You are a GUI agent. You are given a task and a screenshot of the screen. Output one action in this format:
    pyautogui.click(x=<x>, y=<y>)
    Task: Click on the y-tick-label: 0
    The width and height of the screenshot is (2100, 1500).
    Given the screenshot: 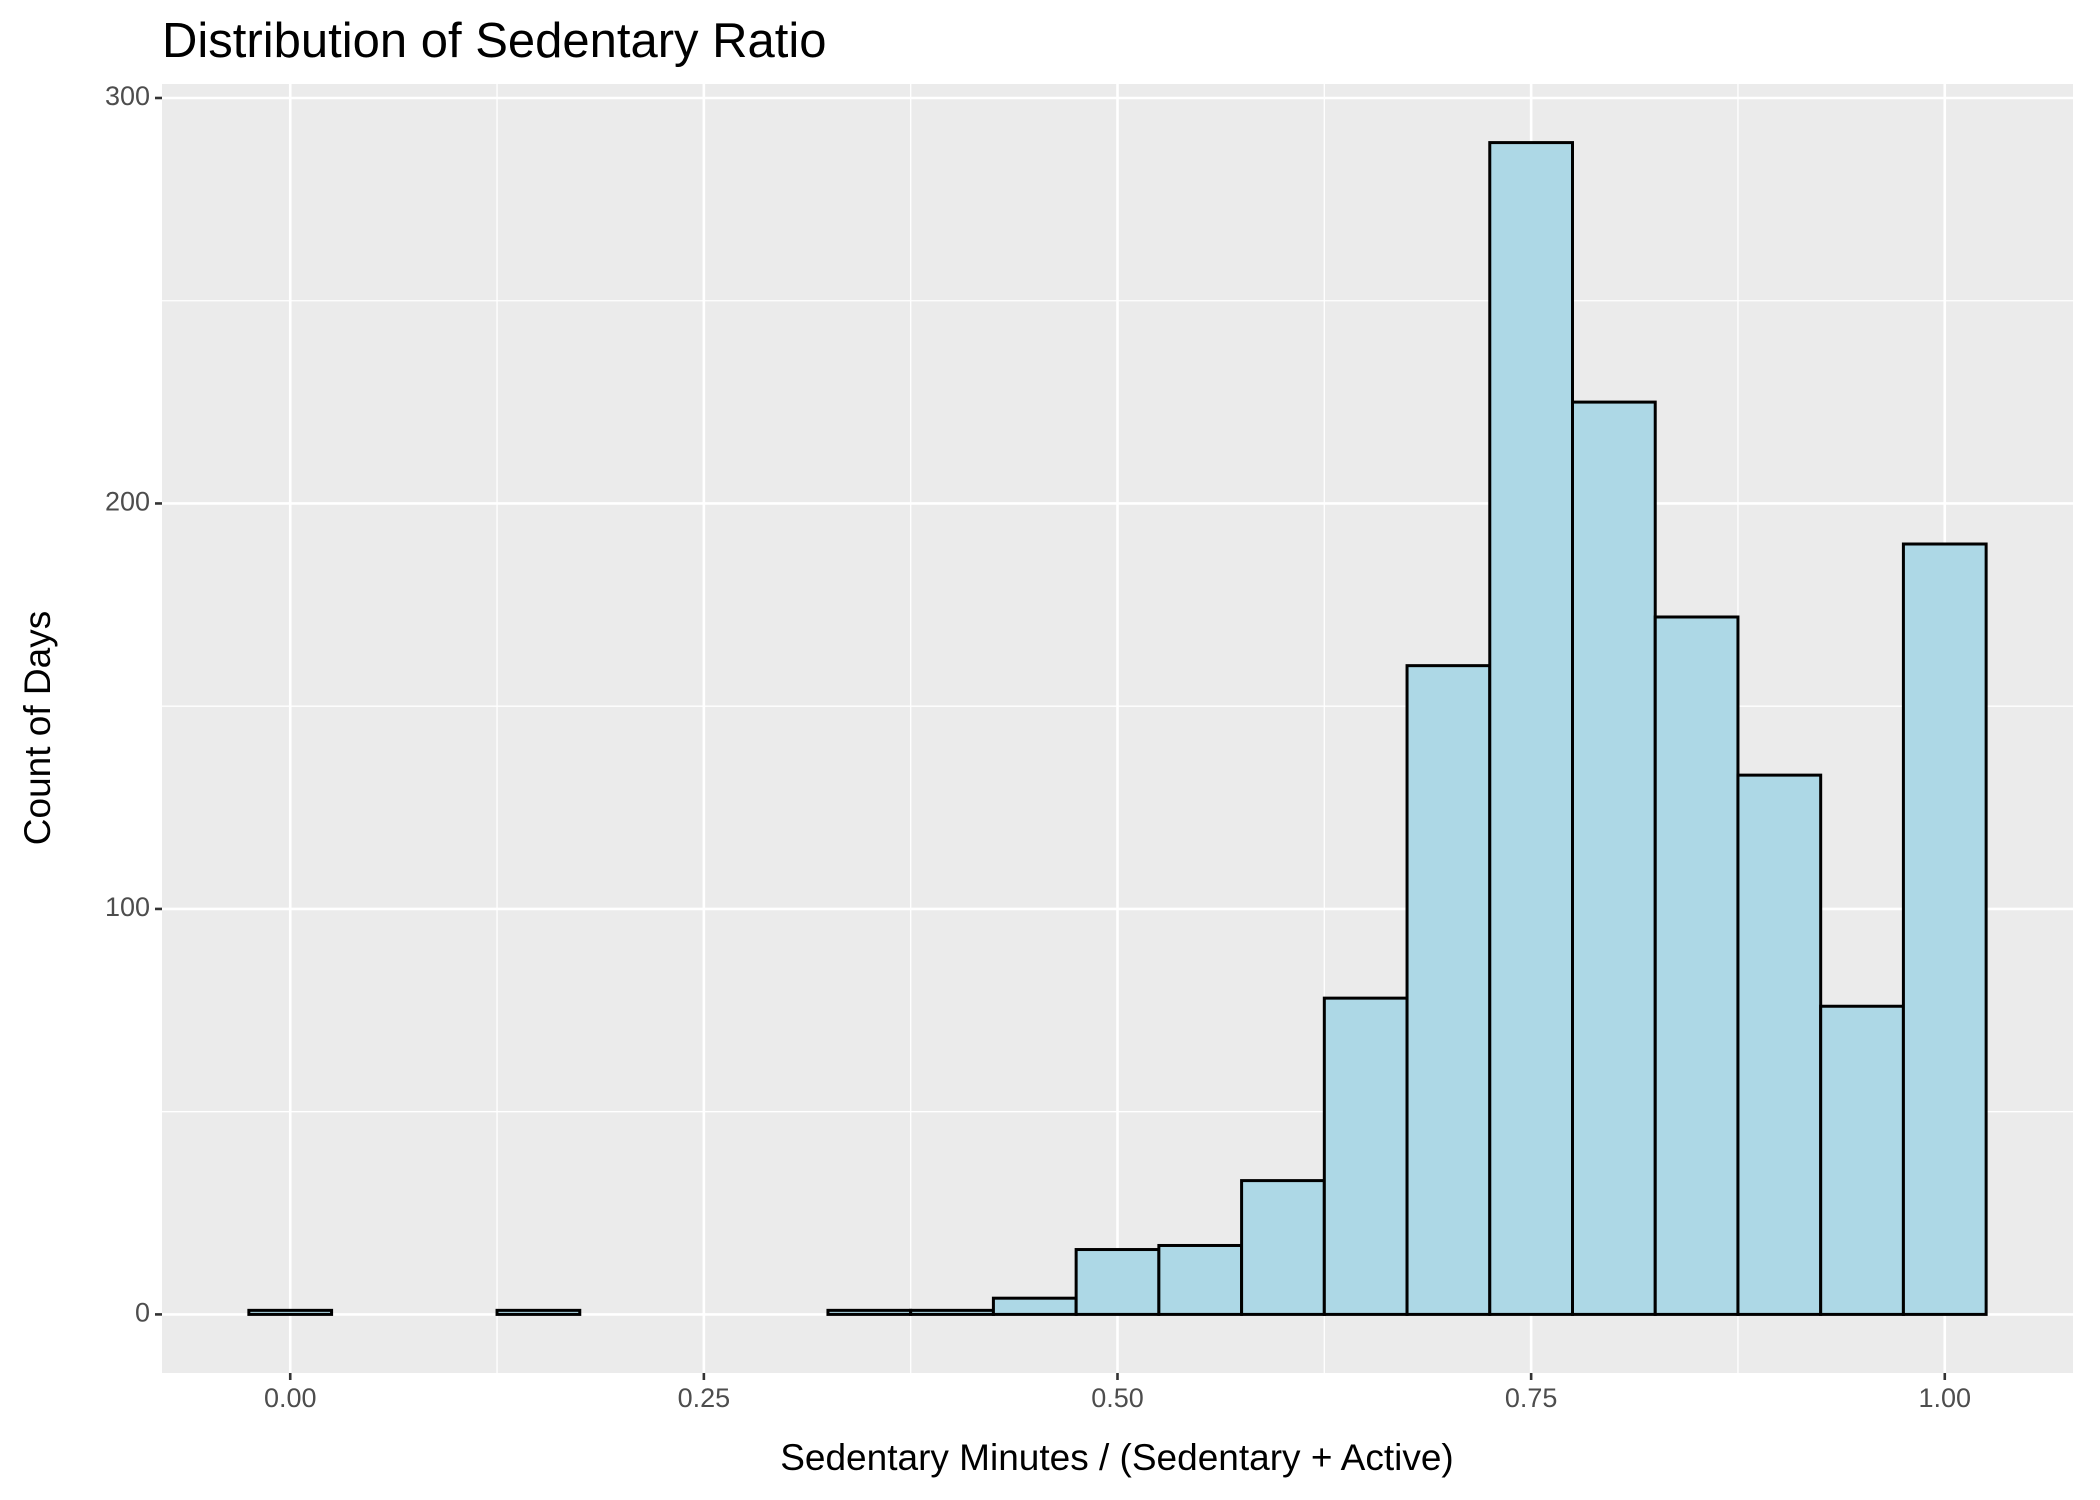 What is the action you would take?
    pyautogui.click(x=142, y=1313)
    